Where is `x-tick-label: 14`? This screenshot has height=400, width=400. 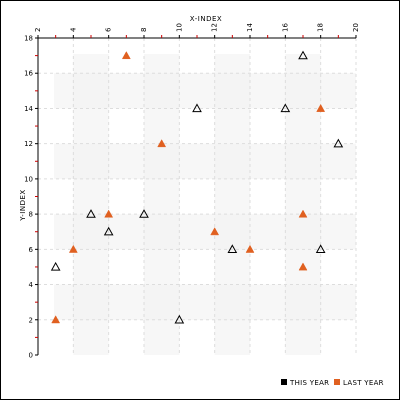
x-tick-label: 14 is located at coordinates (250, 27).